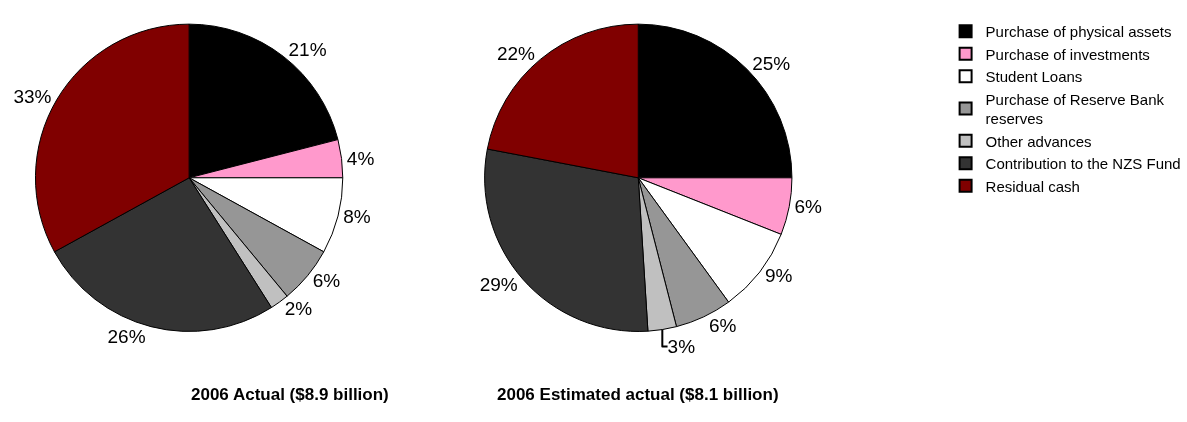  Describe the element at coordinates (771, 64) in the screenshot. I see `data-label: 25%` at that location.